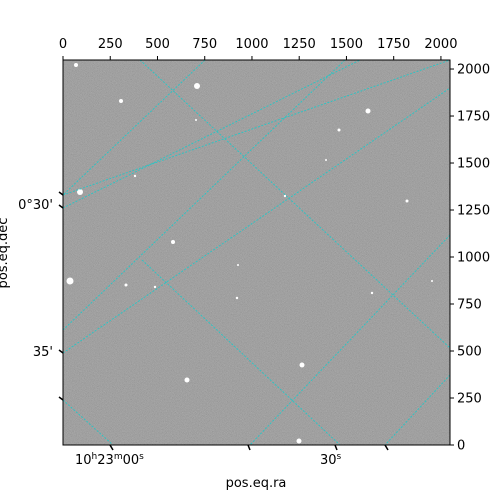 This screenshot has height=500, width=500. I want to click on right-tick-label: 1500, so click(473, 164).